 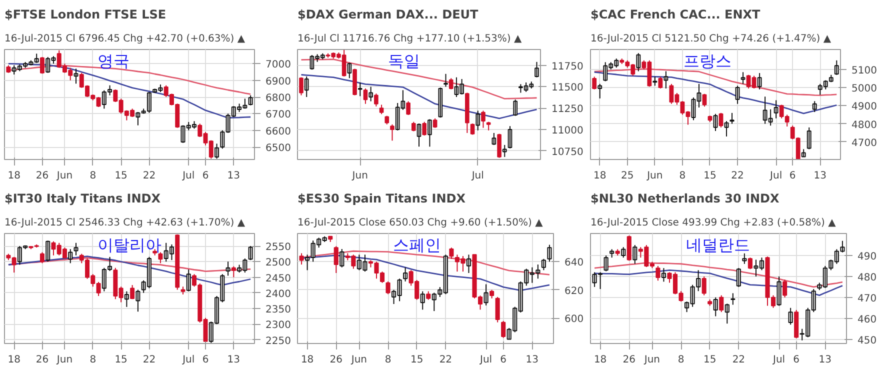 What do you see at coordinates (114, 61) in the screenshot?
I see `annotation: 영국` at bounding box center [114, 61].